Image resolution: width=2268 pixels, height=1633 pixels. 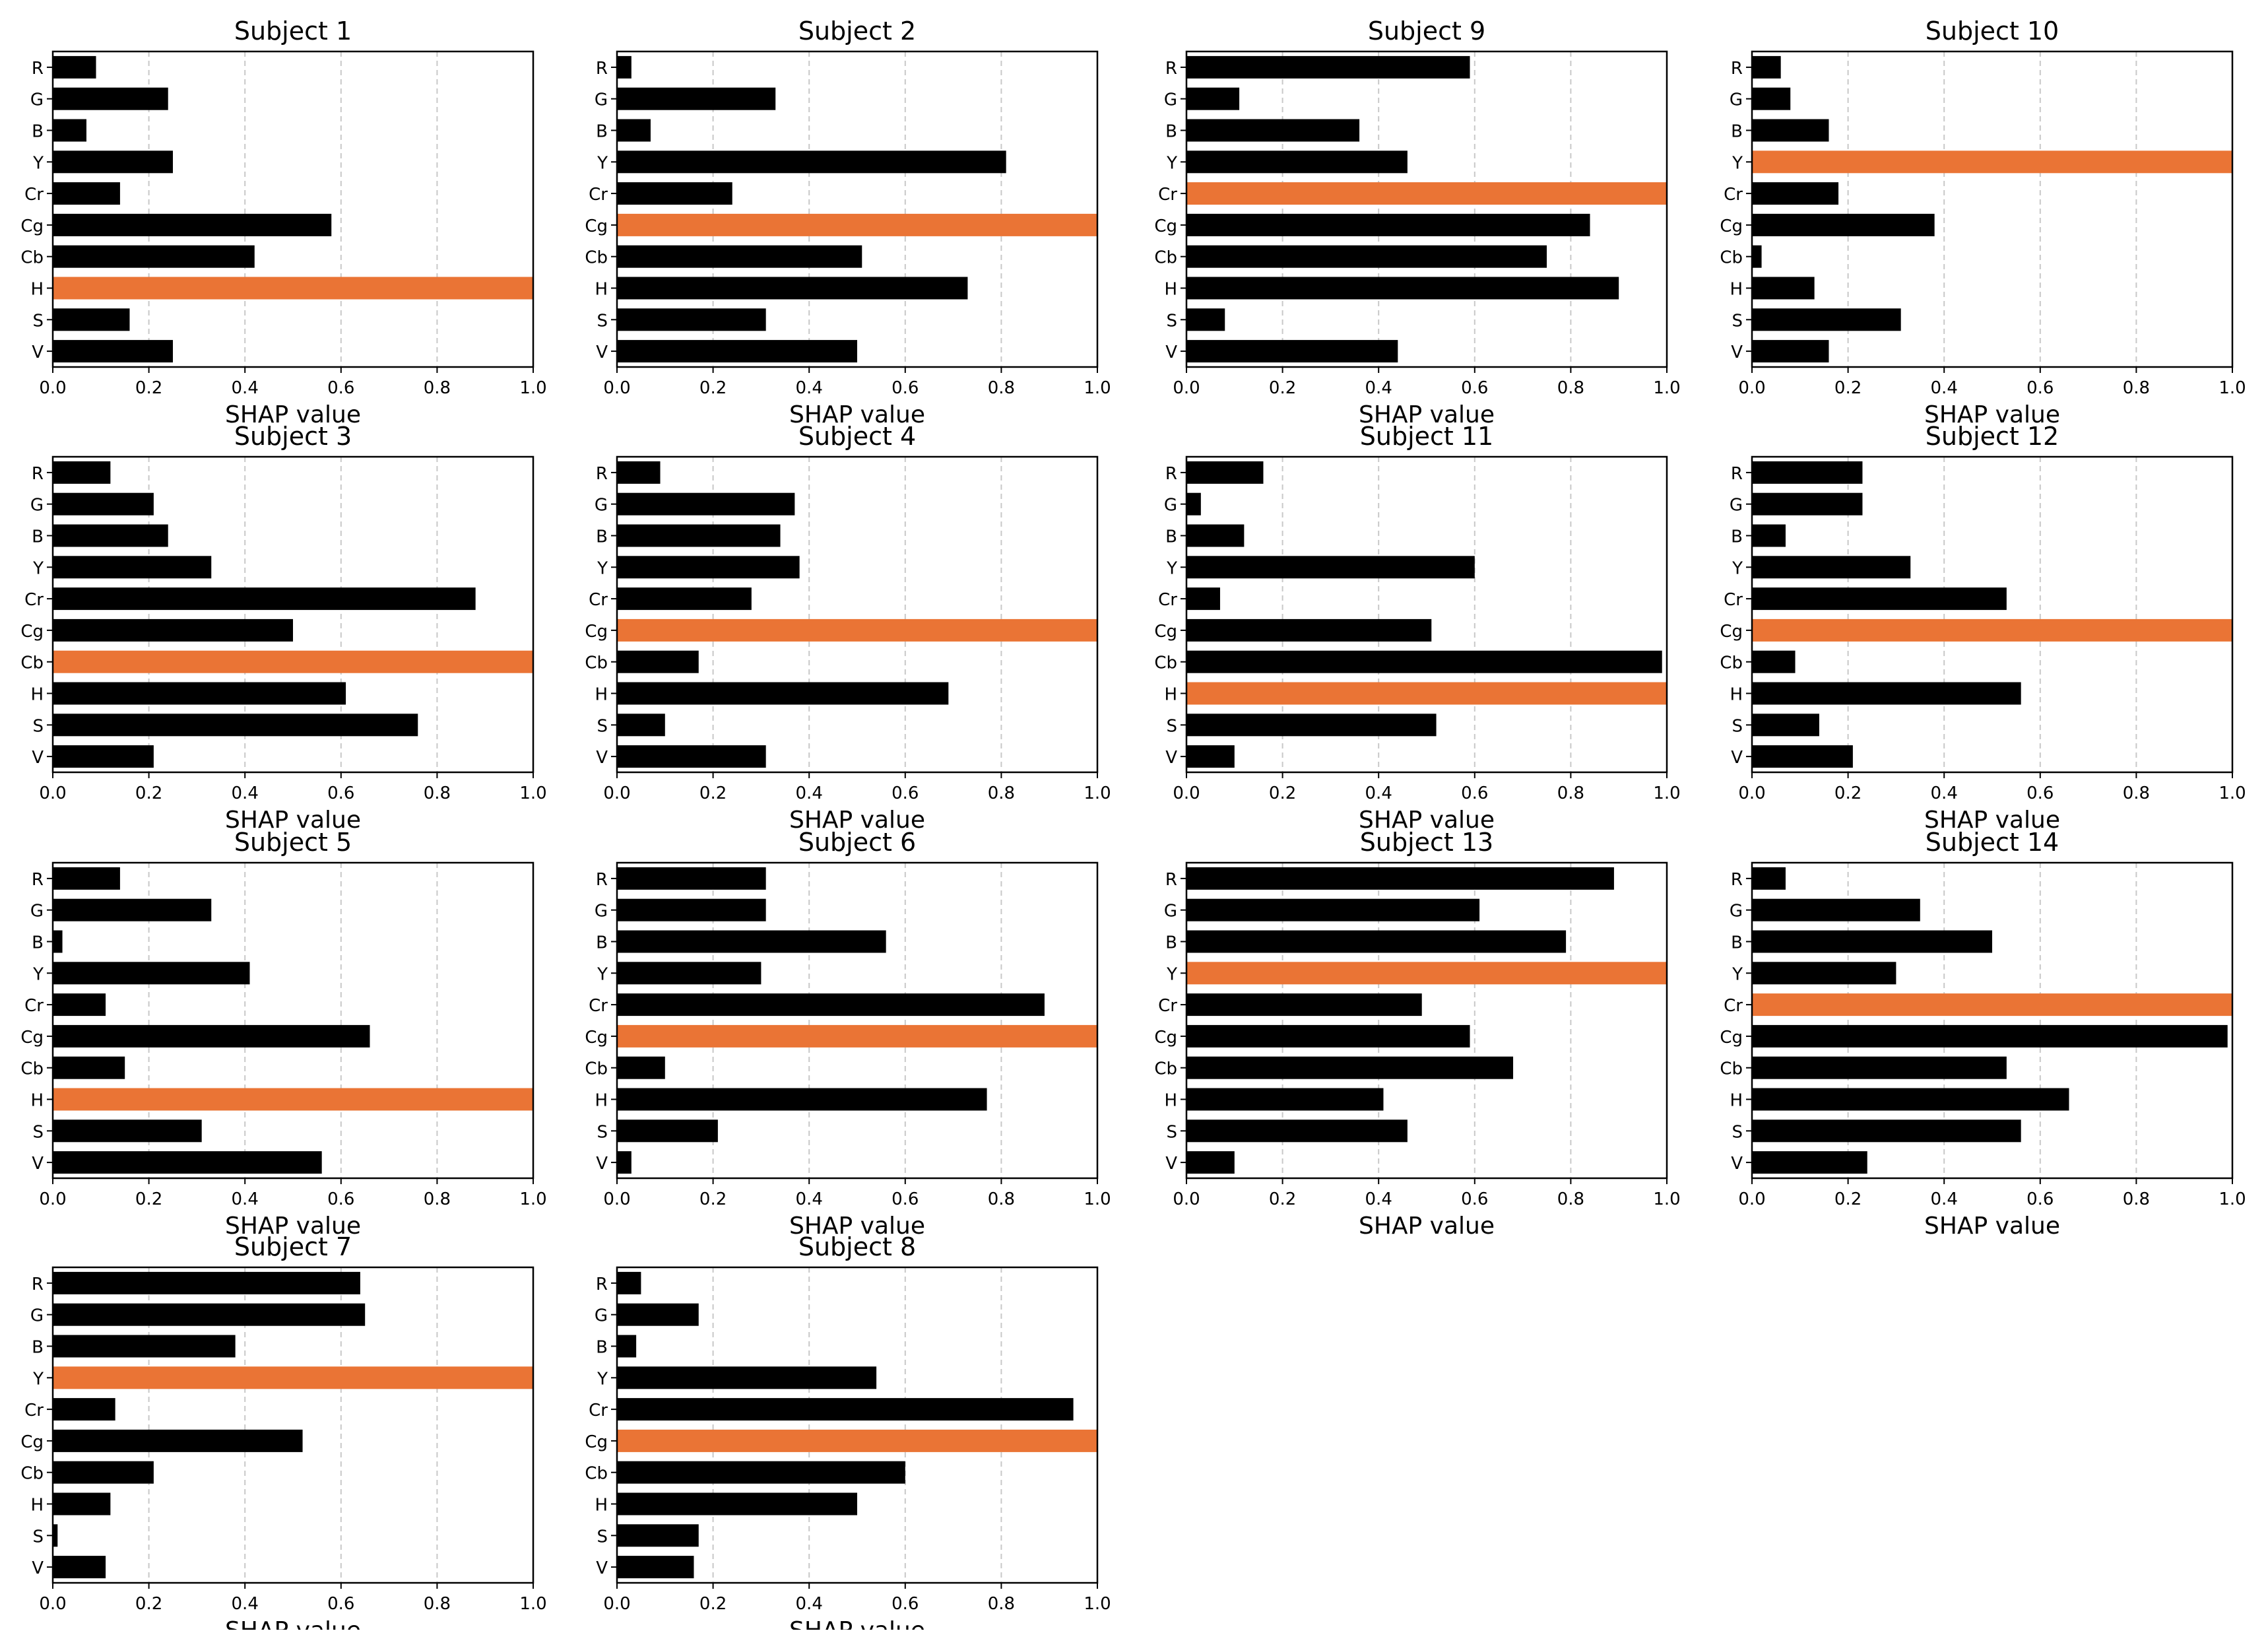 What do you see at coordinates (293, 661) in the screenshot?
I see `bar-cb-highlighted` at bounding box center [293, 661].